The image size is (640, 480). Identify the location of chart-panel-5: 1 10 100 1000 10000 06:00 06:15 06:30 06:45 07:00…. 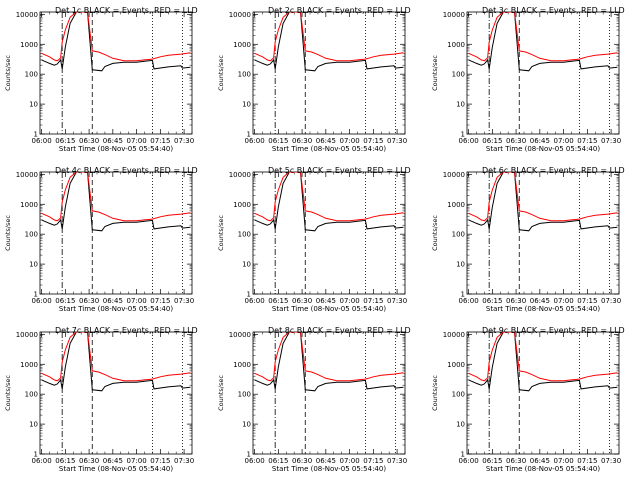
(314, 239).